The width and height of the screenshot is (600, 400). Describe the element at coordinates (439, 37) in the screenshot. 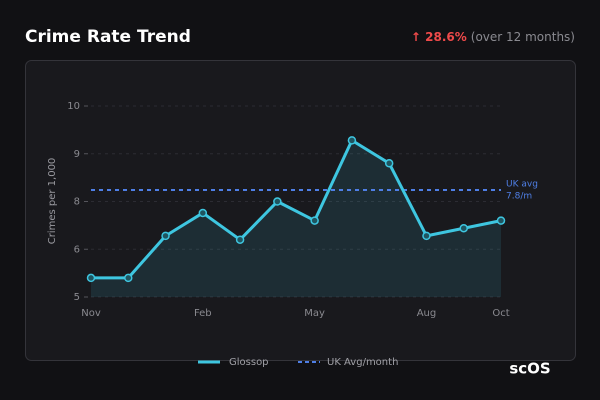

I see `change-value: ↑ 28.6%` at that location.